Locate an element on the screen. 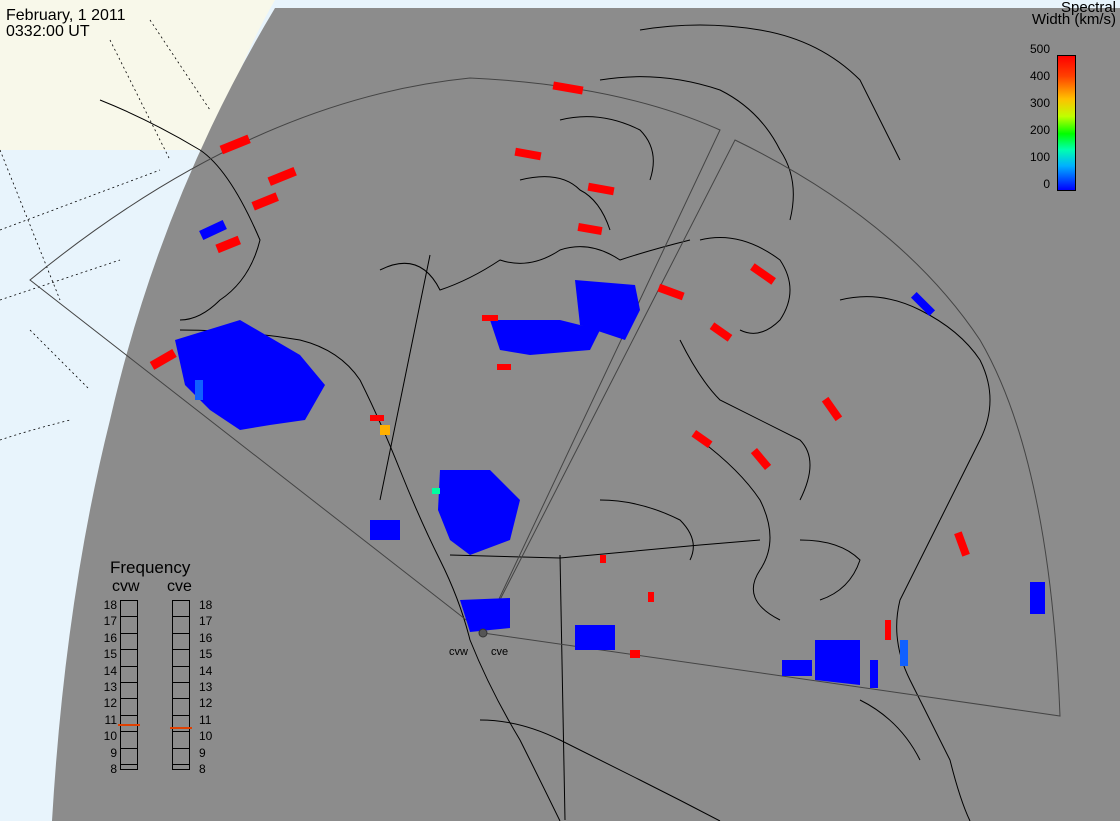  frequency-radar-label: cvw is located at coordinates (126, 586).